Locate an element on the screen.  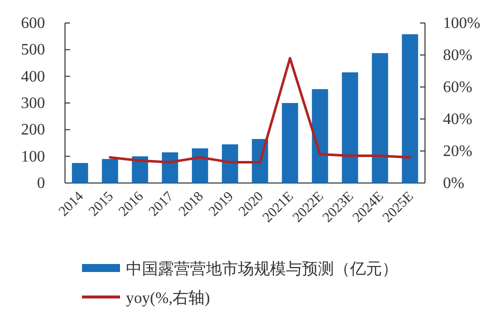
y-tick-label: 600 is located at coordinates (33, 23).